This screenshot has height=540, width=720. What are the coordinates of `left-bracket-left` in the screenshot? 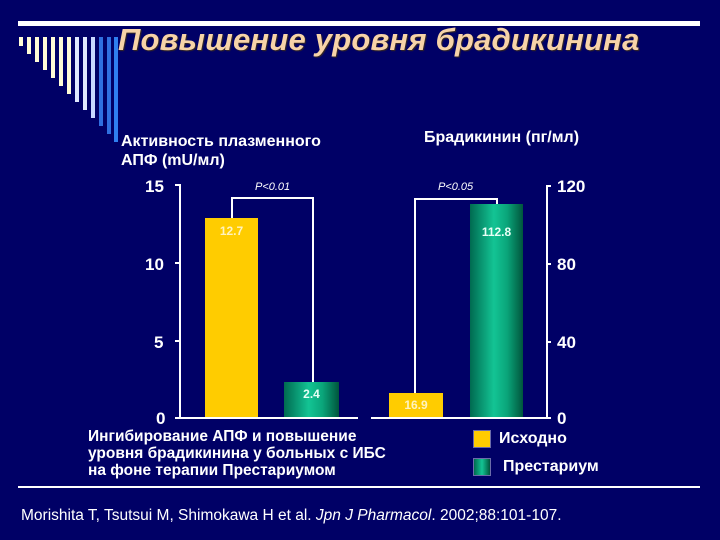 It's located at (232, 207).